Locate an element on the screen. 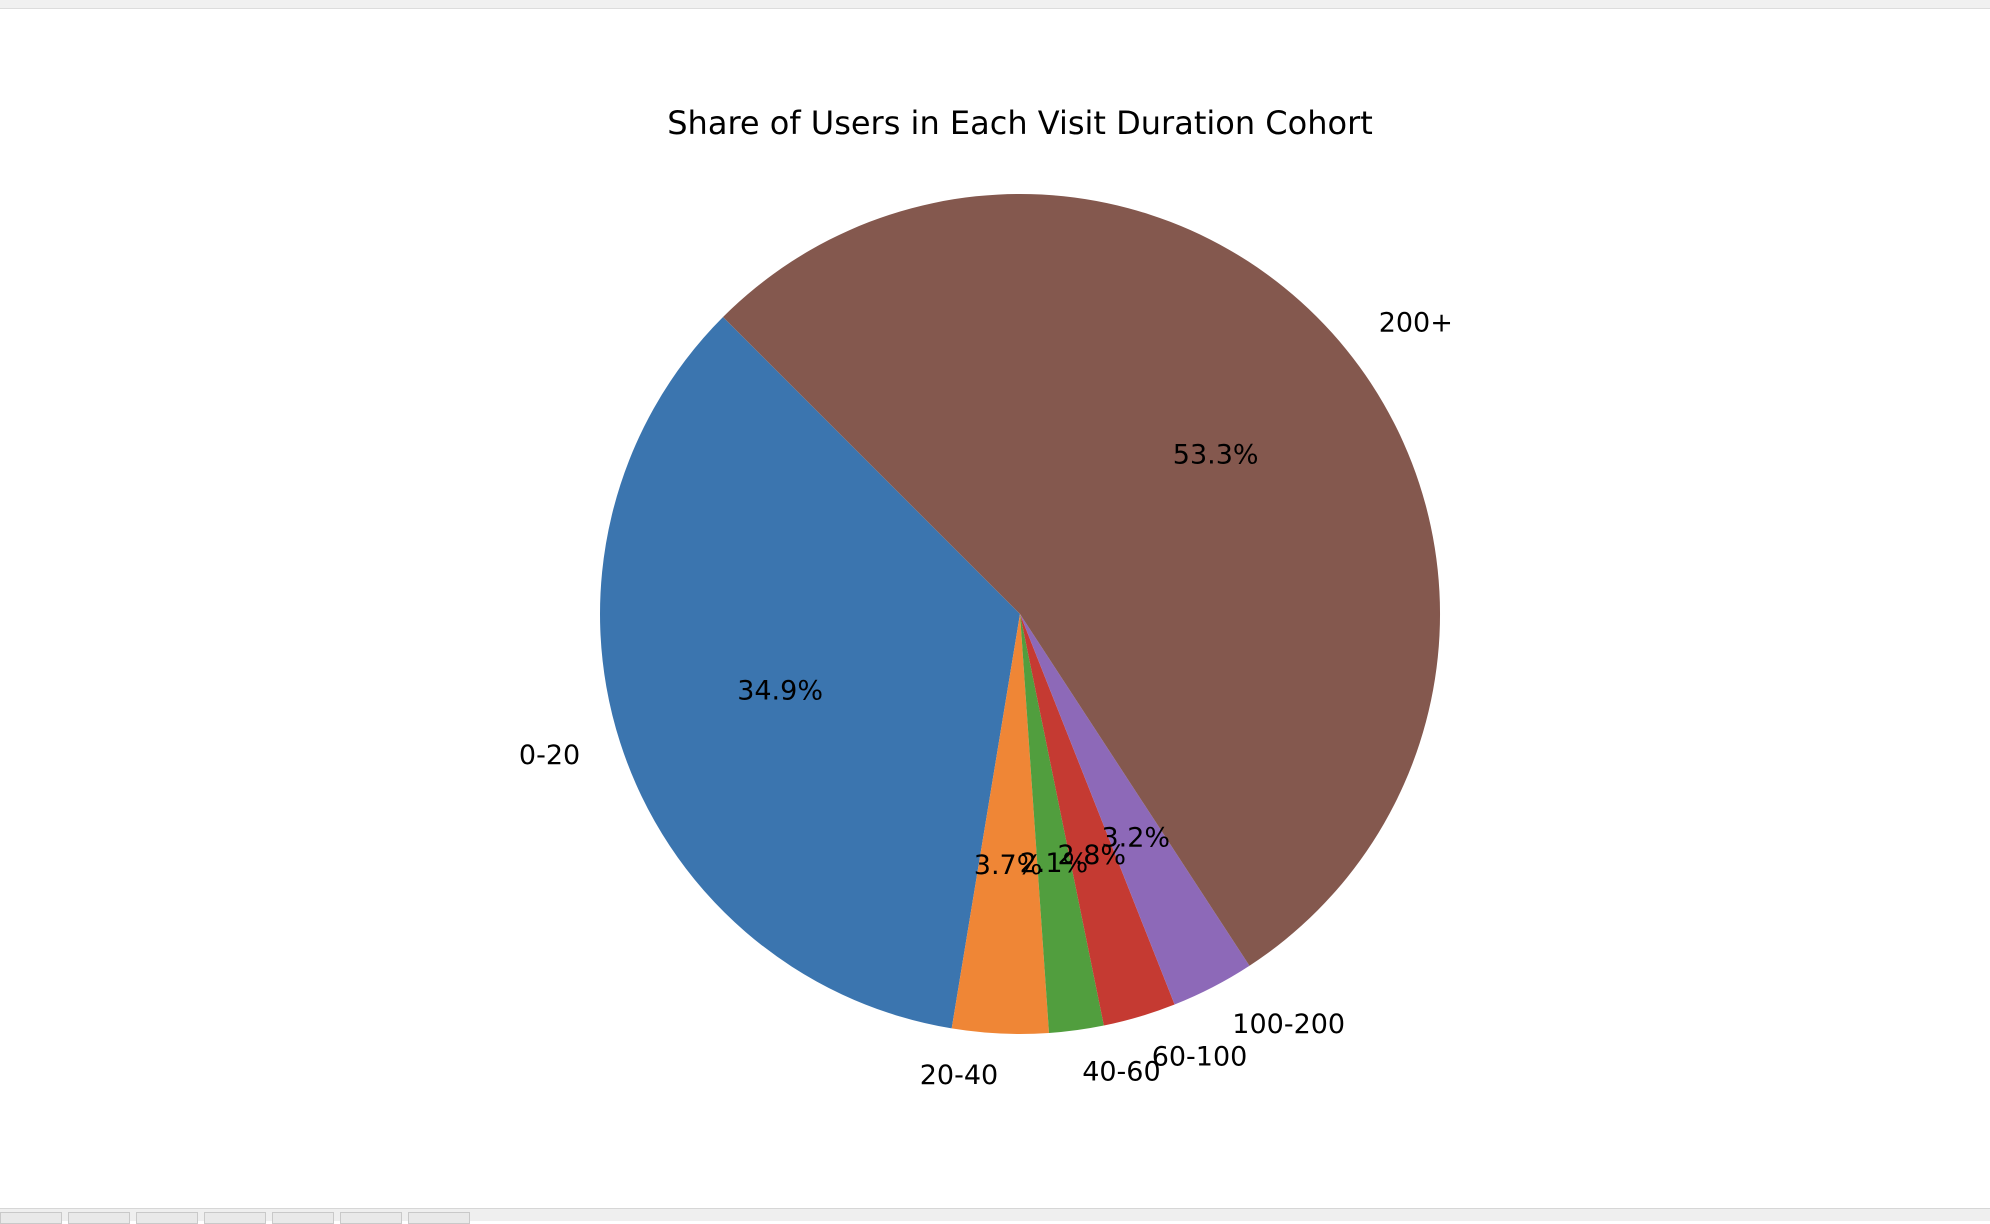 This screenshot has height=1224, width=1990. slice-percentage: 34.9% is located at coordinates (780, 691).